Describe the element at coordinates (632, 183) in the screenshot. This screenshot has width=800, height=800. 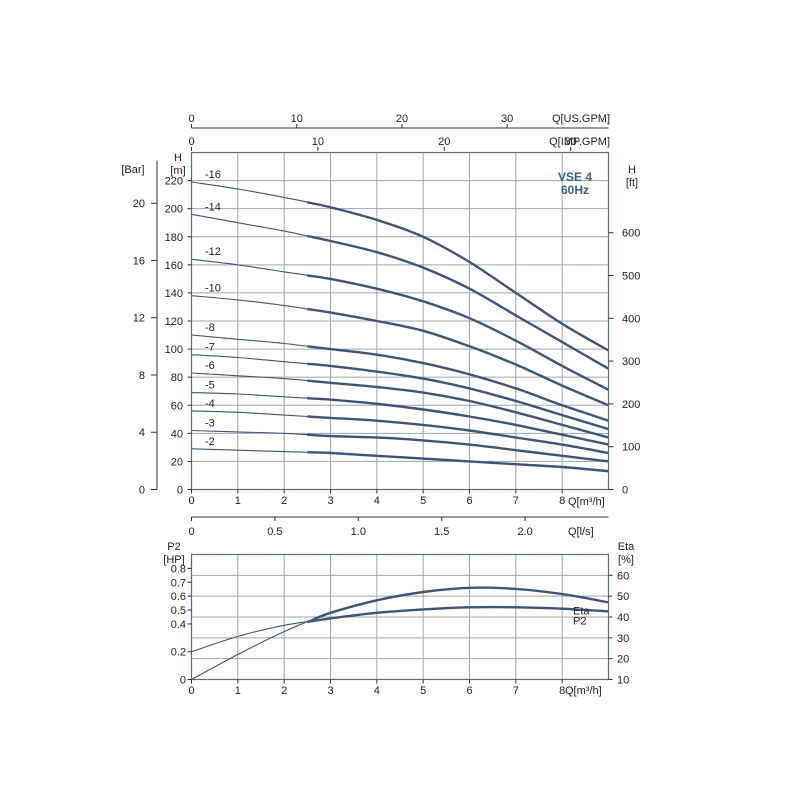
I see `ft-axis-unit: [ft]` at that location.